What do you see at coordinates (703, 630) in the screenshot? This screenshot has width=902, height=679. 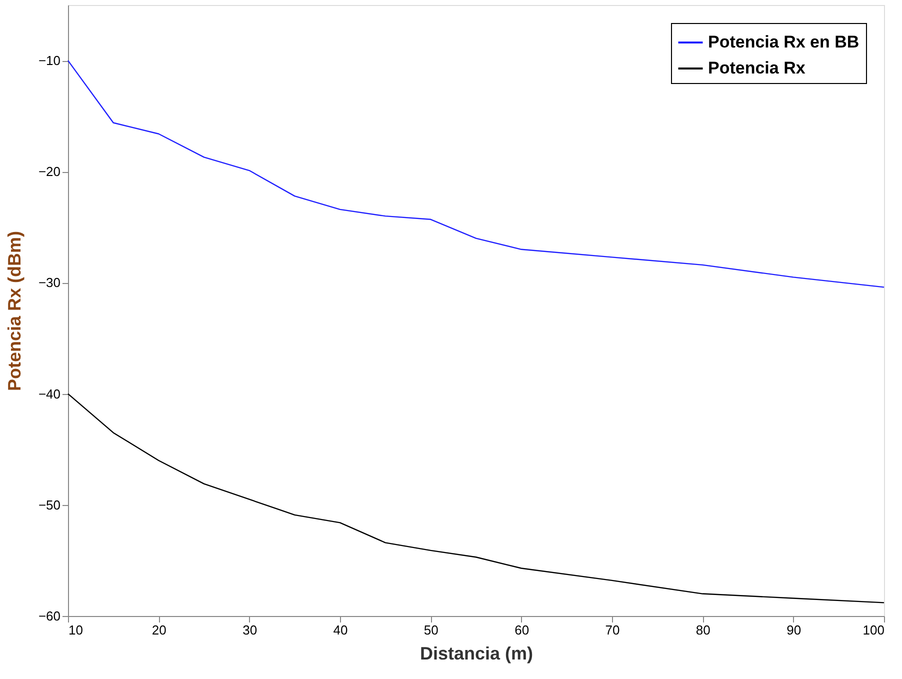 I see `x-tick-label: 80` at bounding box center [703, 630].